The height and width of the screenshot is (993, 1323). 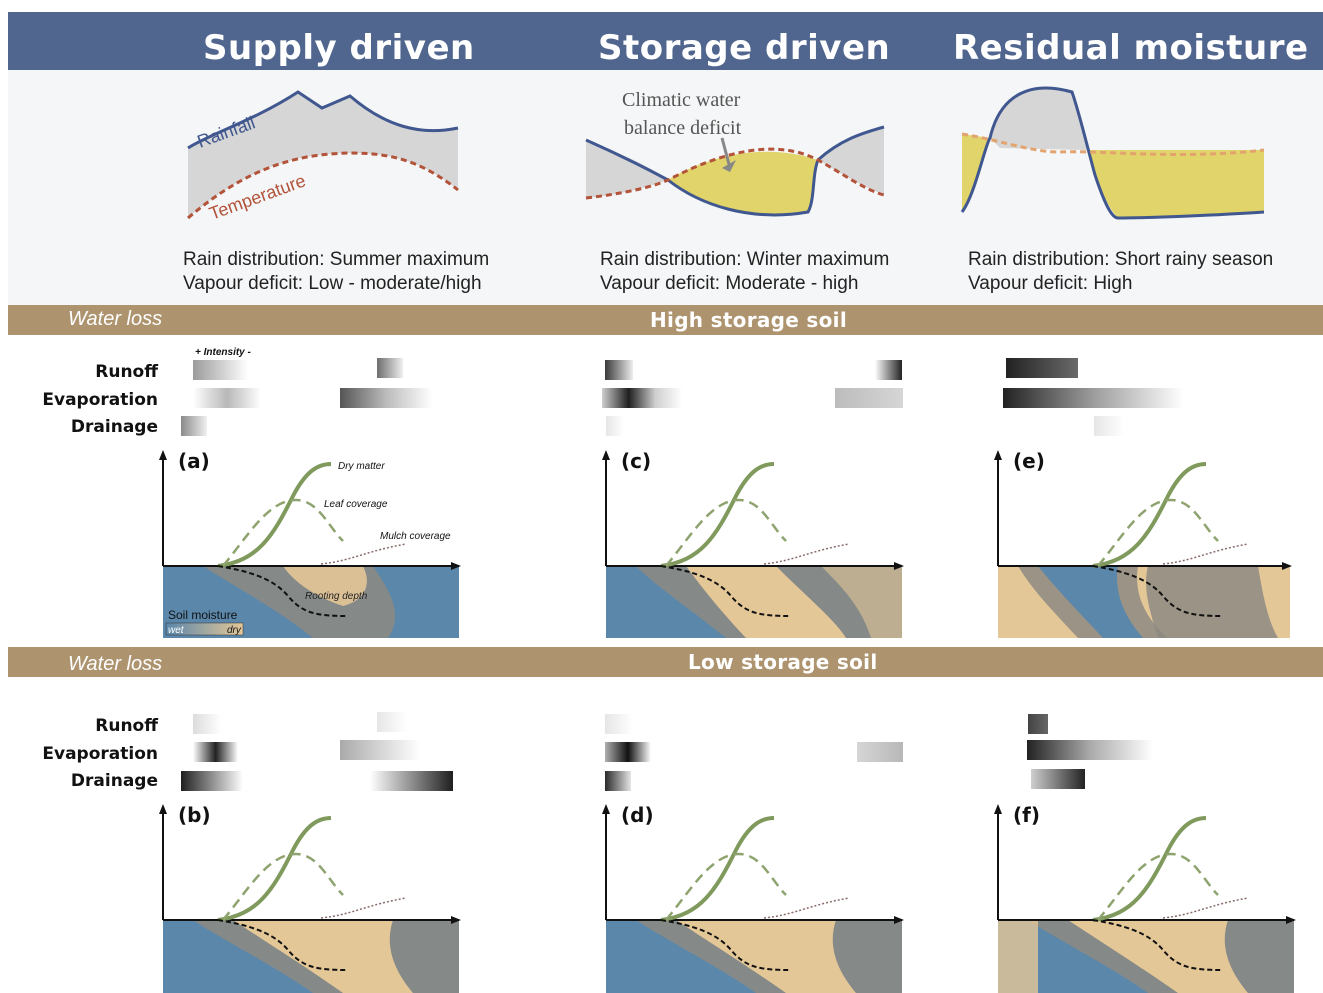 I want to click on label-rooting-depth: Rooting depth, so click(x=336, y=596).